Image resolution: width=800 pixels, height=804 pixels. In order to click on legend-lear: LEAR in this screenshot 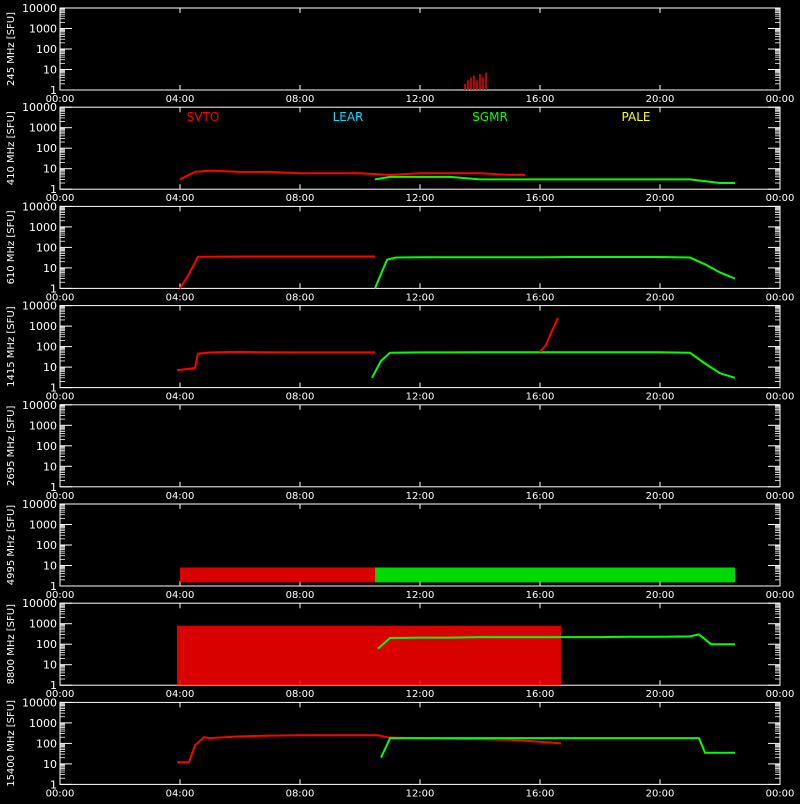, I will do `click(348, 117)`.